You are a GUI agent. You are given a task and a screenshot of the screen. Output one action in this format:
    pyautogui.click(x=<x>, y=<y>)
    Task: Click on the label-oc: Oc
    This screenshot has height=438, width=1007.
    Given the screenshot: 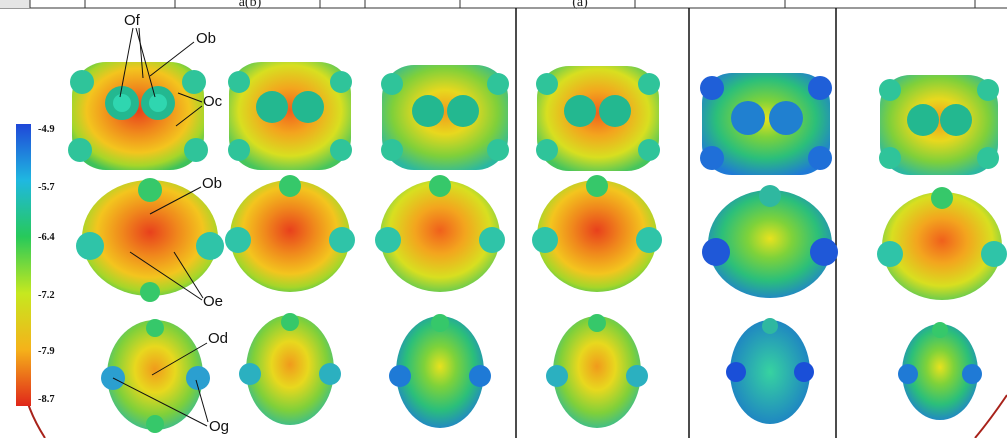 What is the action you would take?
    pyautogui.click(x=213, y=101)
    